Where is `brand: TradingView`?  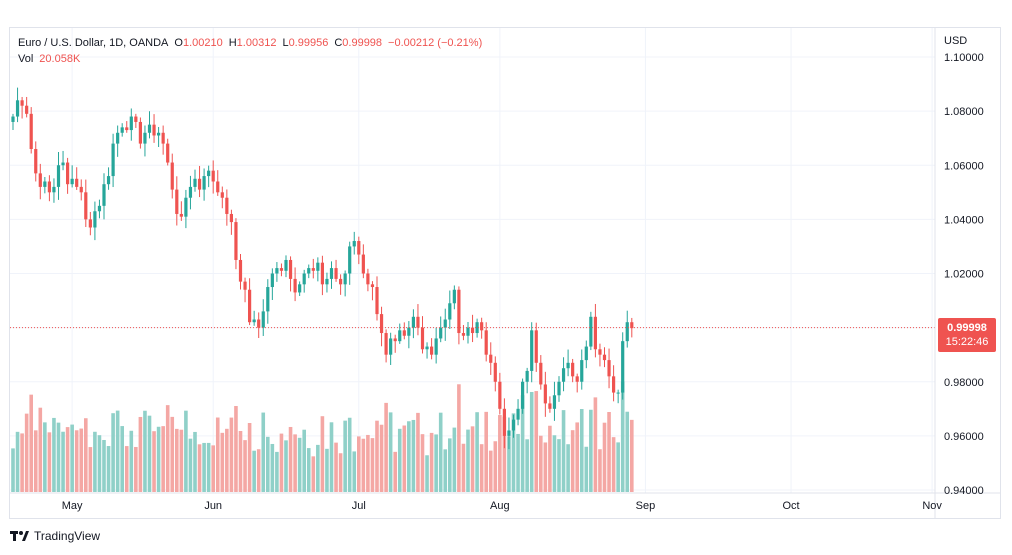
brand: TradingView is located at coordinates (55, 536).